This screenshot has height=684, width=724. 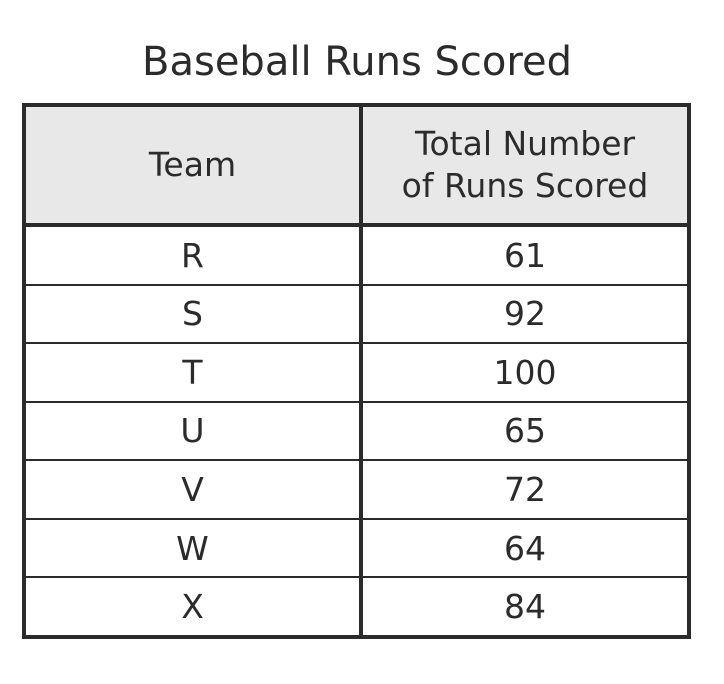 What do you see at coordinates (525, 607) in the screenshot?
I see `runs-cell: 84` at bounding box center [525, 607].